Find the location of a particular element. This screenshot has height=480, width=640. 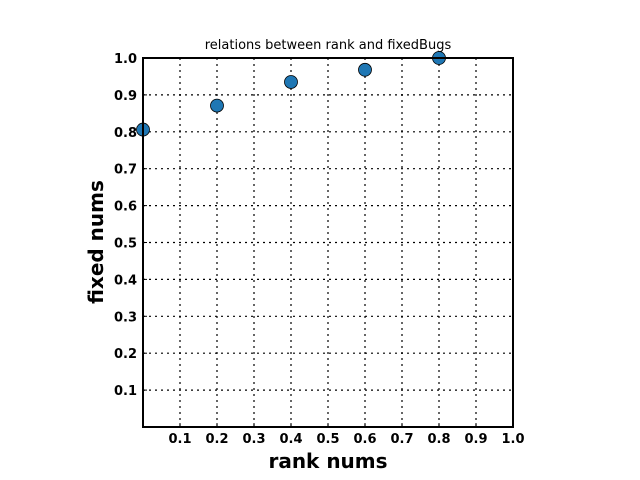

y-tick-label: 0.8 is located at coordinates (125, 133).